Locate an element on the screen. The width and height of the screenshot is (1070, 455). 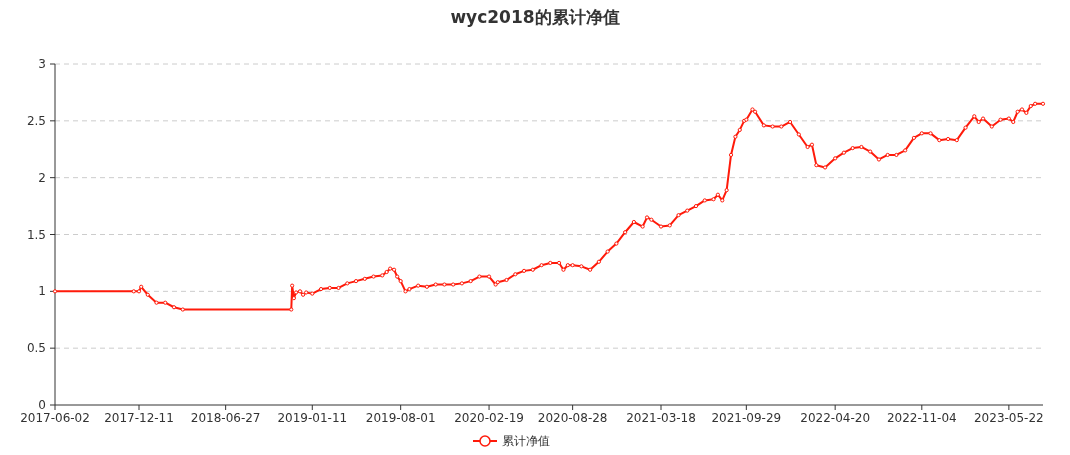
y-tick-label: 3 is located at coordinates (42, 64).